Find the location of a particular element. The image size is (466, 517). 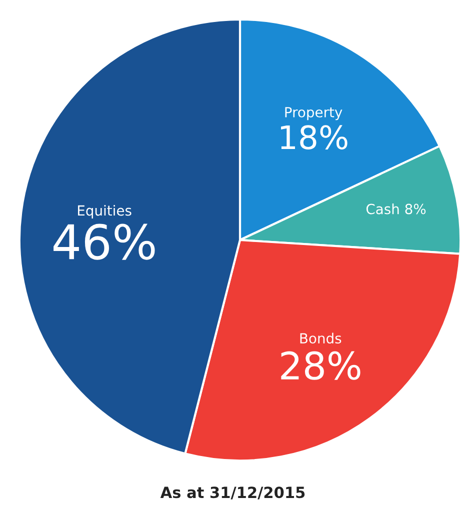

data-label: 46% is located at coordinates (104, 242).